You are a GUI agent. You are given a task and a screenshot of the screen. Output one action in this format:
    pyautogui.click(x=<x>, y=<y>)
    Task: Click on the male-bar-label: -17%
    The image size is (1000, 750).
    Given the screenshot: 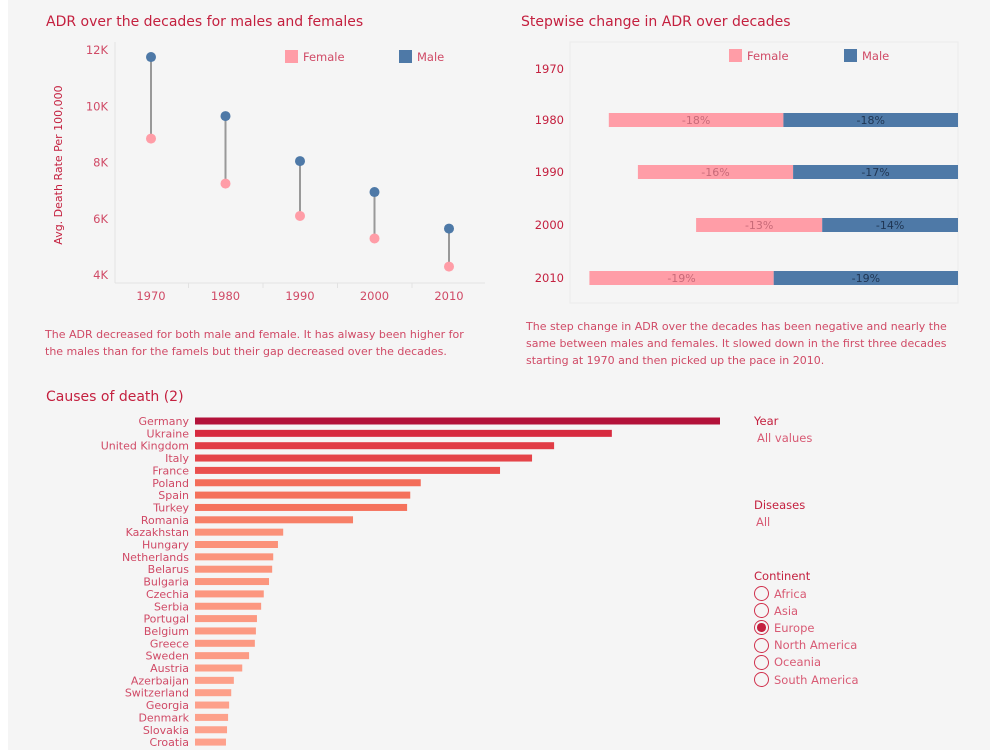 What is the action you would take?
    pyautogui.click(x=875, y=172)
    